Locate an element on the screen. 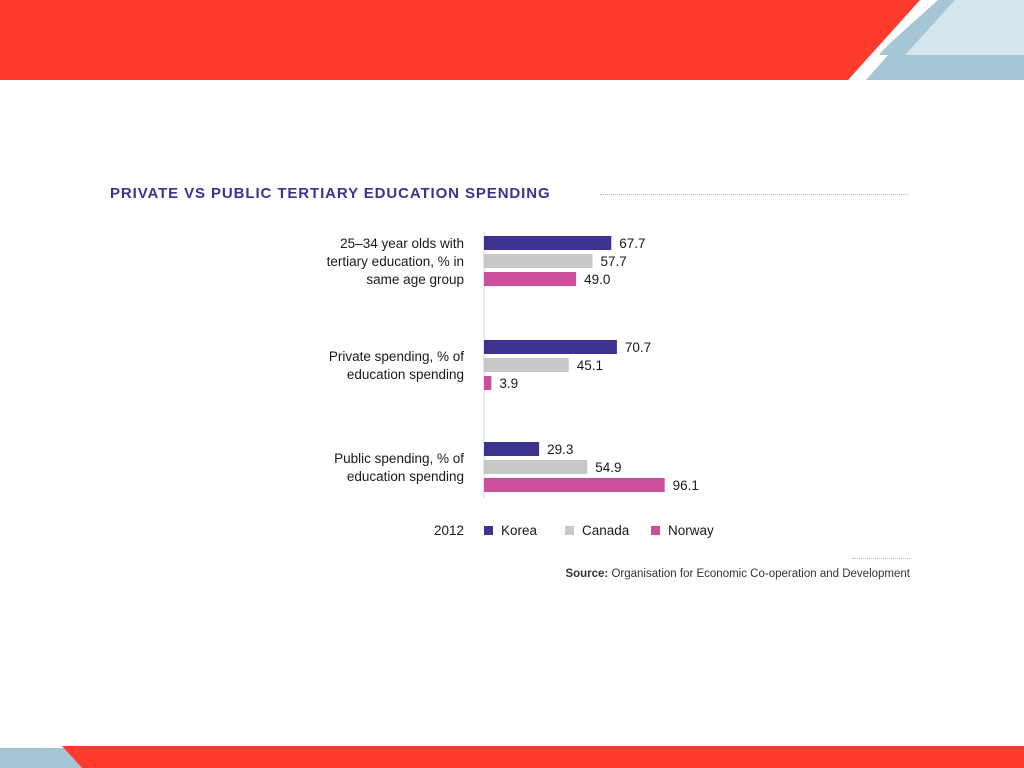  data-label: 3.9 is located at coordinates (508, 383).